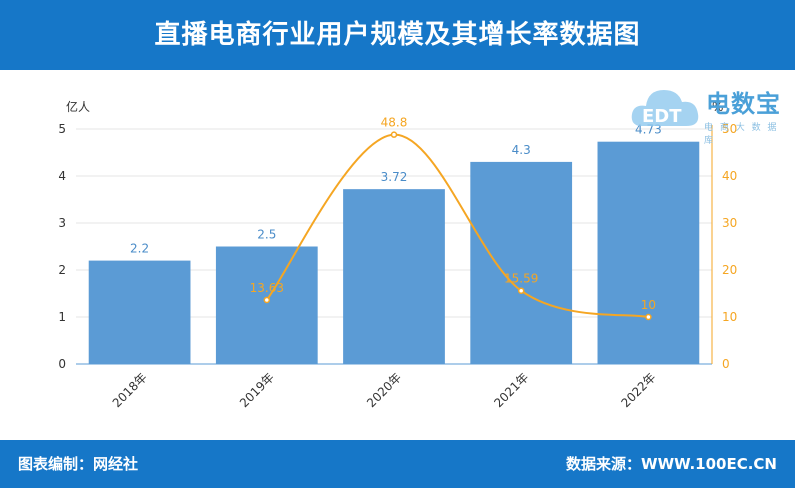 This screenshot has height=488, width=795. I want to click on x-tick-label: 2021年, so click(511, 390).